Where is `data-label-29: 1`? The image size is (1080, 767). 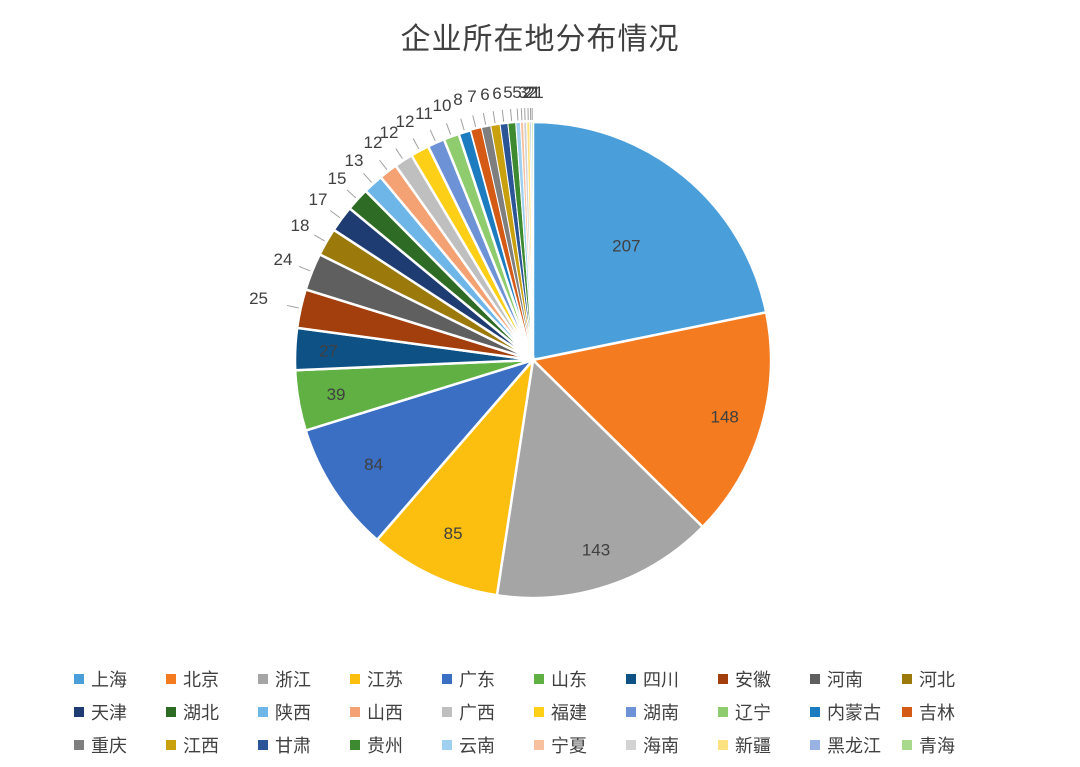
data-label-29: 1 is located at coordinates (538, 92).